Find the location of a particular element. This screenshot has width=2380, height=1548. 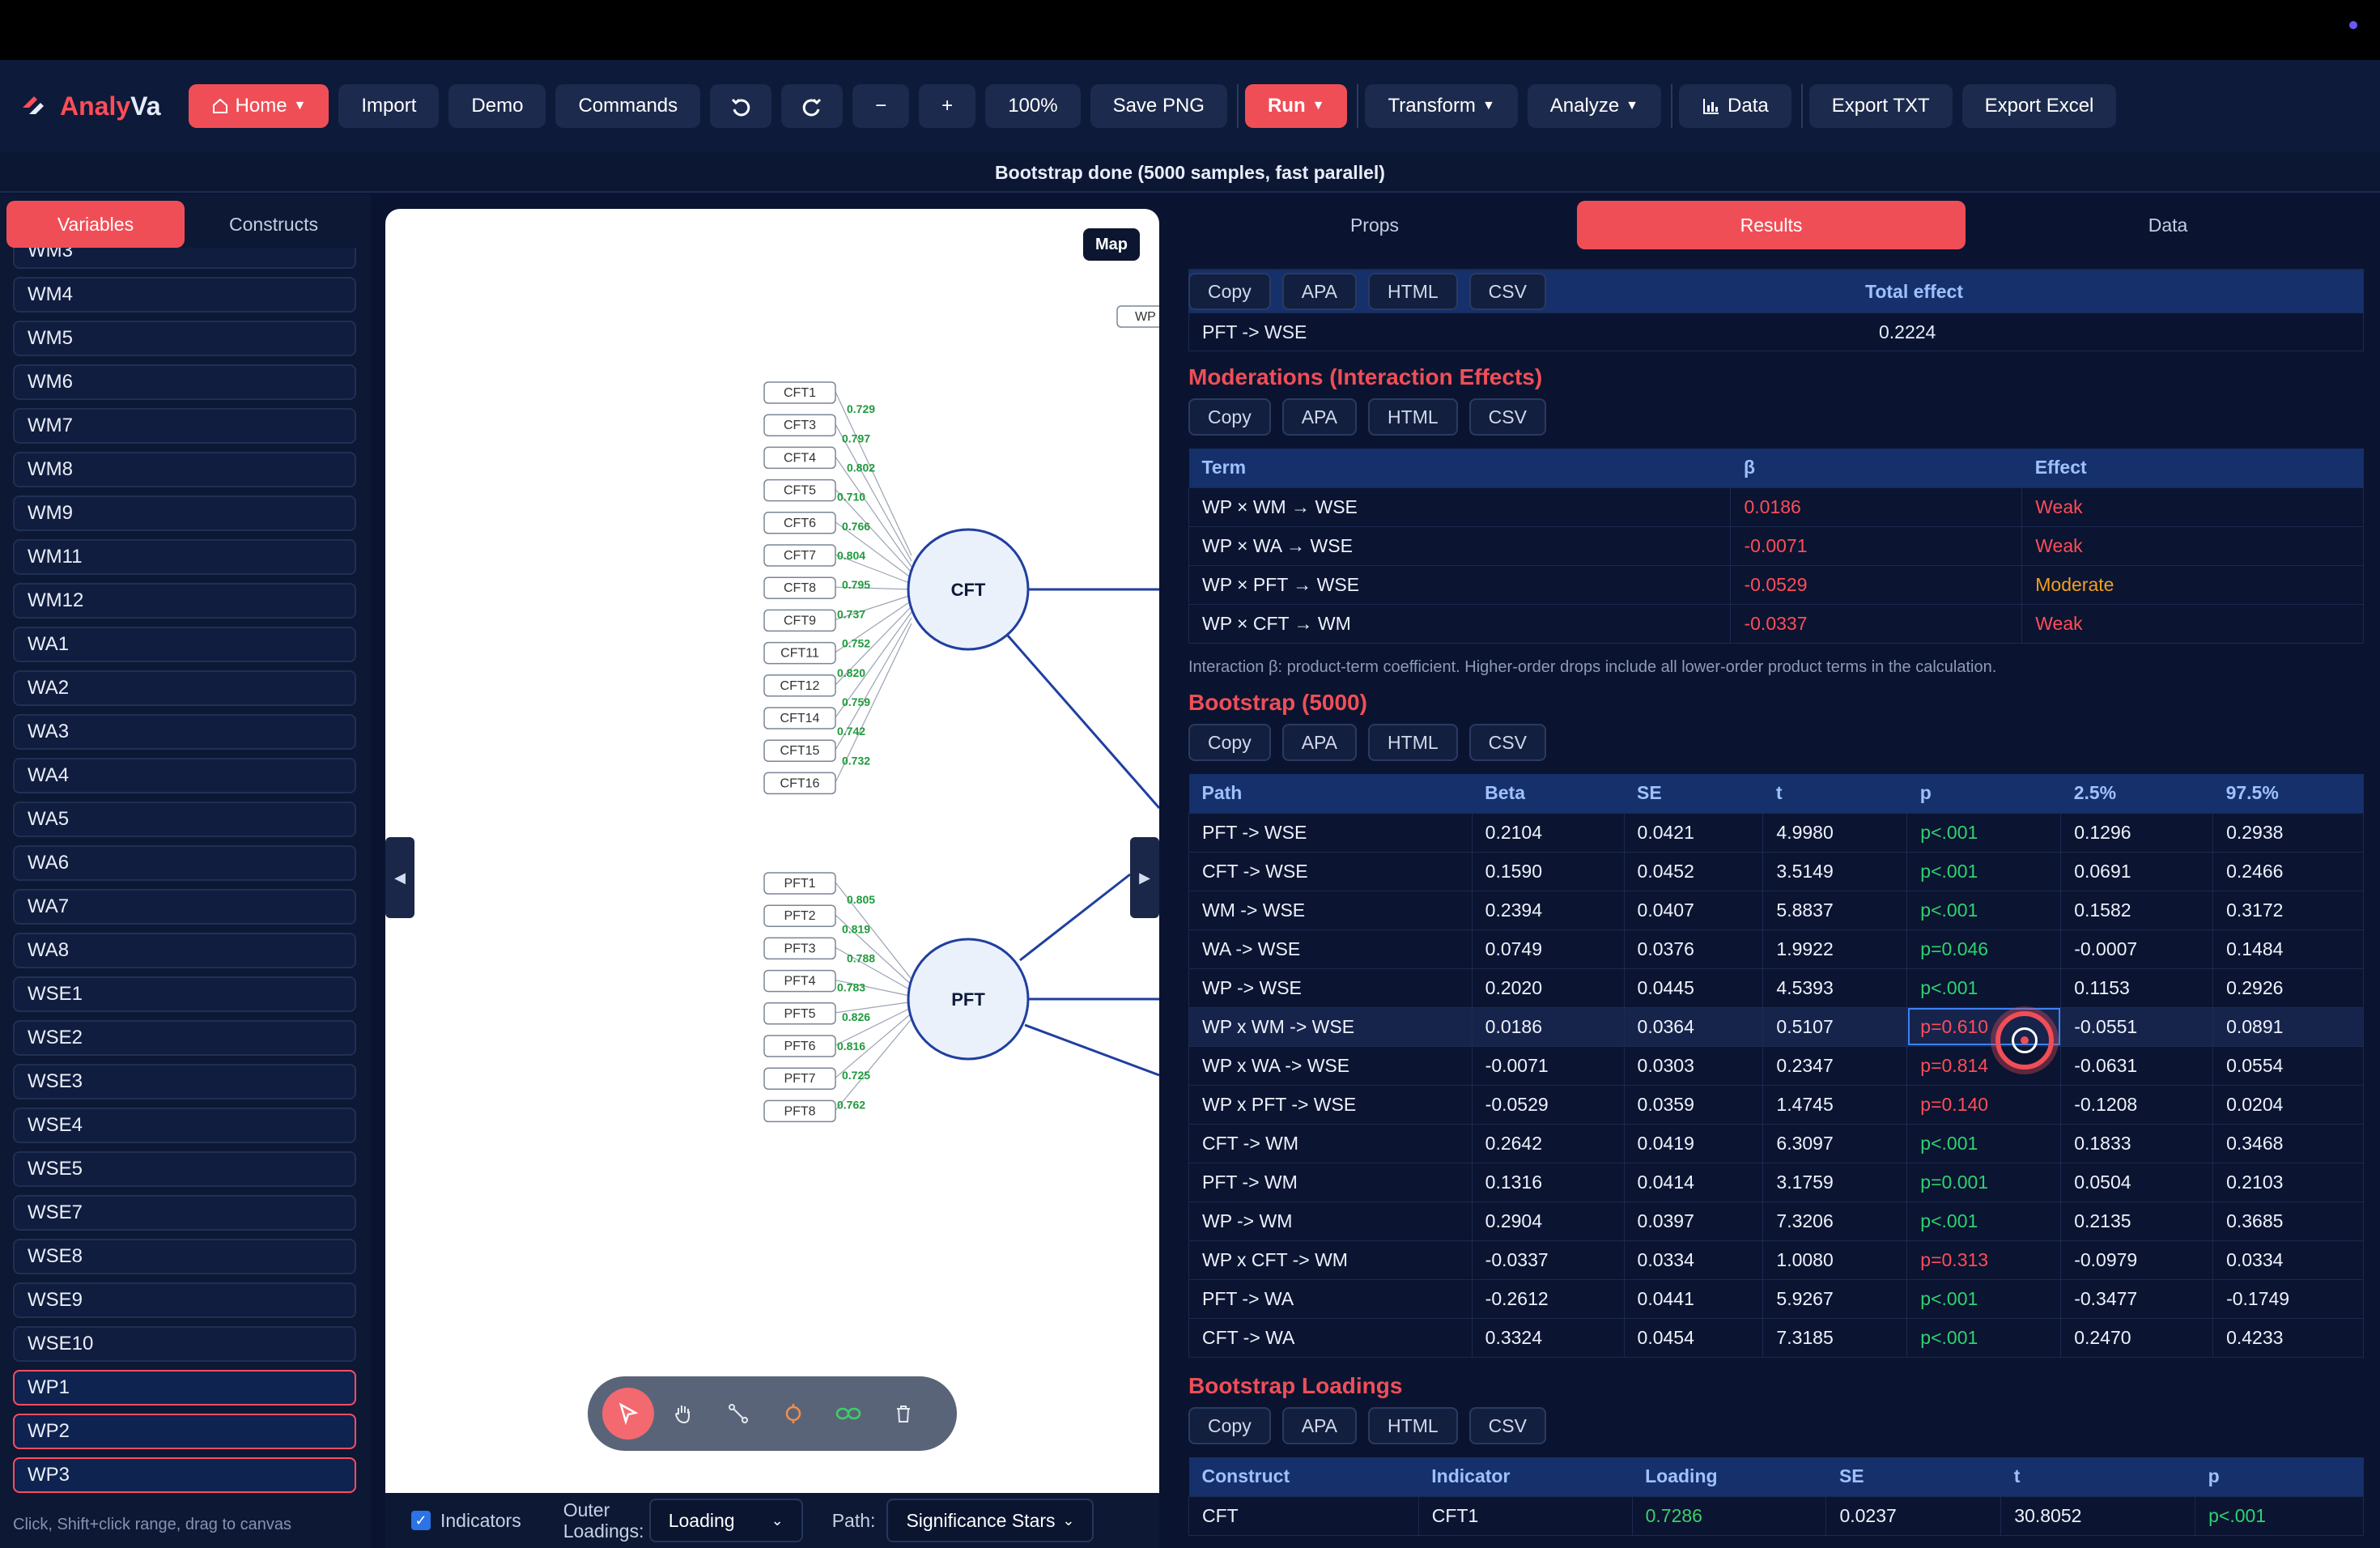

variable-item: WSE10 is located at coordinates (185, 1344).